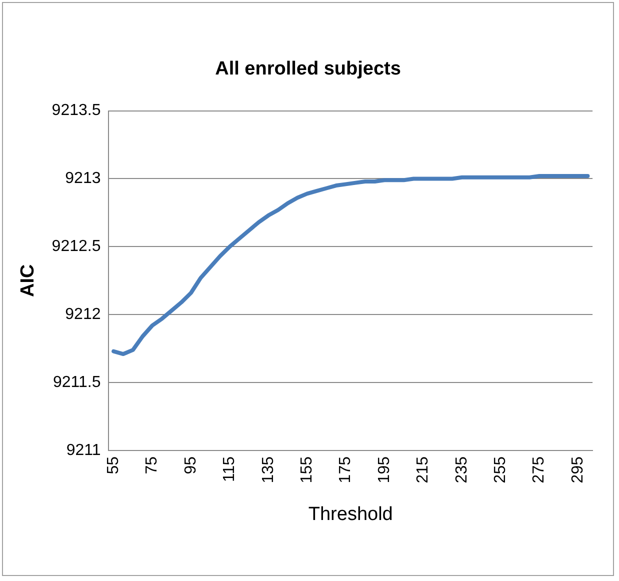 This screenshot has width=619, height=581. I want to click on x-tick-label: 235, so click(461, 470).